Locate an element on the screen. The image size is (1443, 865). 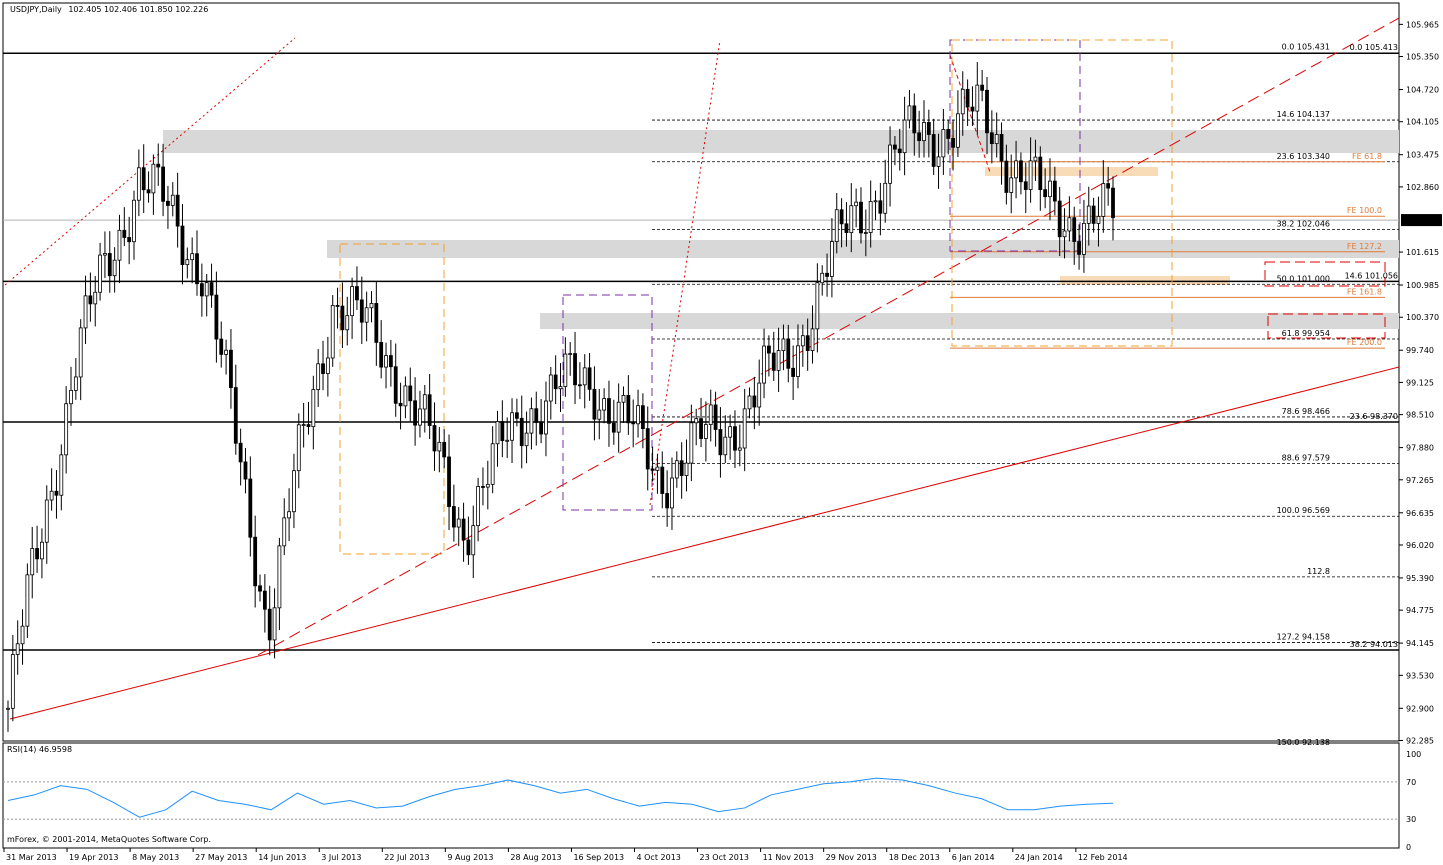
fe-zone is located at coordinates (1145, 280).